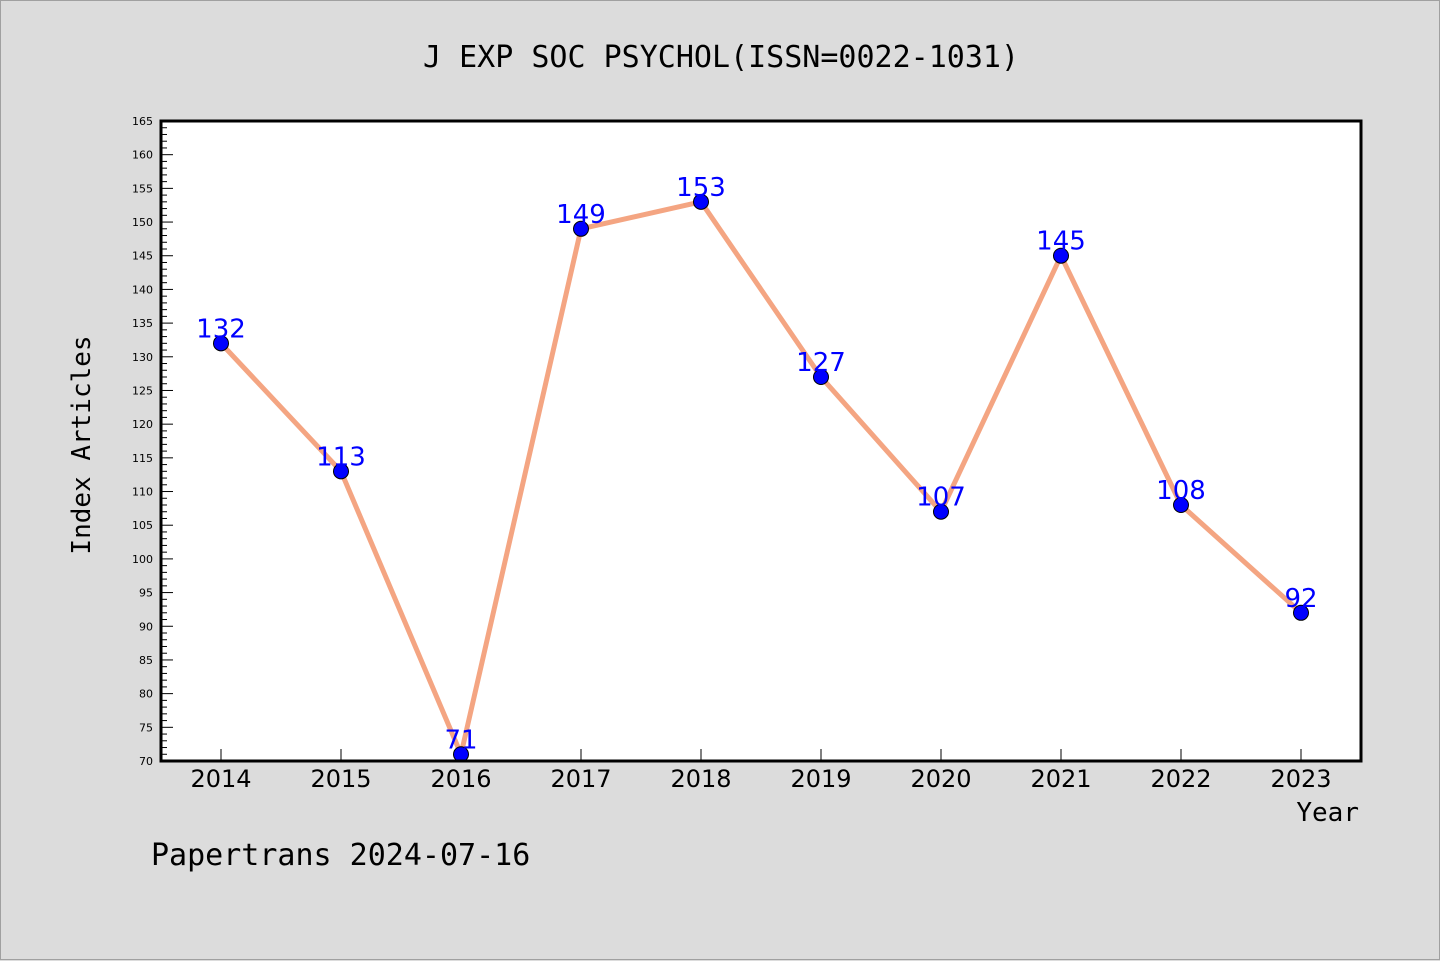 This screenshot has width=1440, height=961. What do you see at coordinates (941, 498) in the screenshot?
I see `data-label: 107` at bounding box center [941, 498].